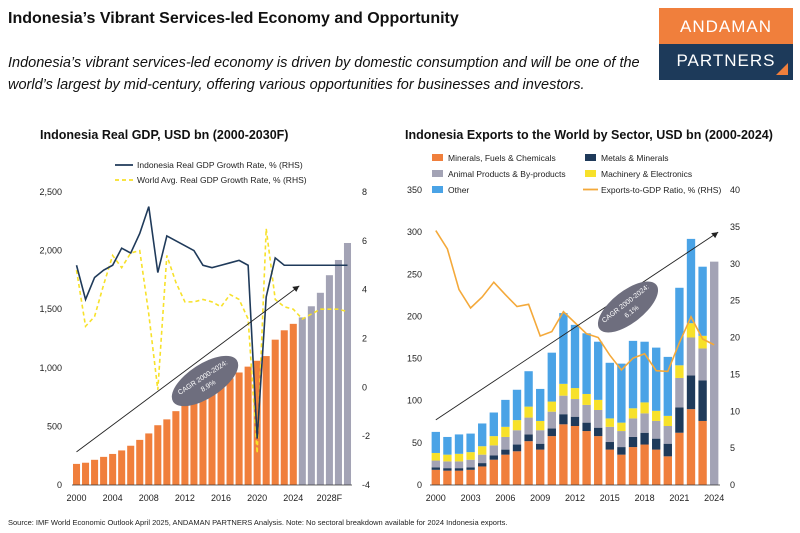  Describe the element at coordinates (575, 498) in the screenshot. I see `exports-x-tick-label: 2012` at that location.